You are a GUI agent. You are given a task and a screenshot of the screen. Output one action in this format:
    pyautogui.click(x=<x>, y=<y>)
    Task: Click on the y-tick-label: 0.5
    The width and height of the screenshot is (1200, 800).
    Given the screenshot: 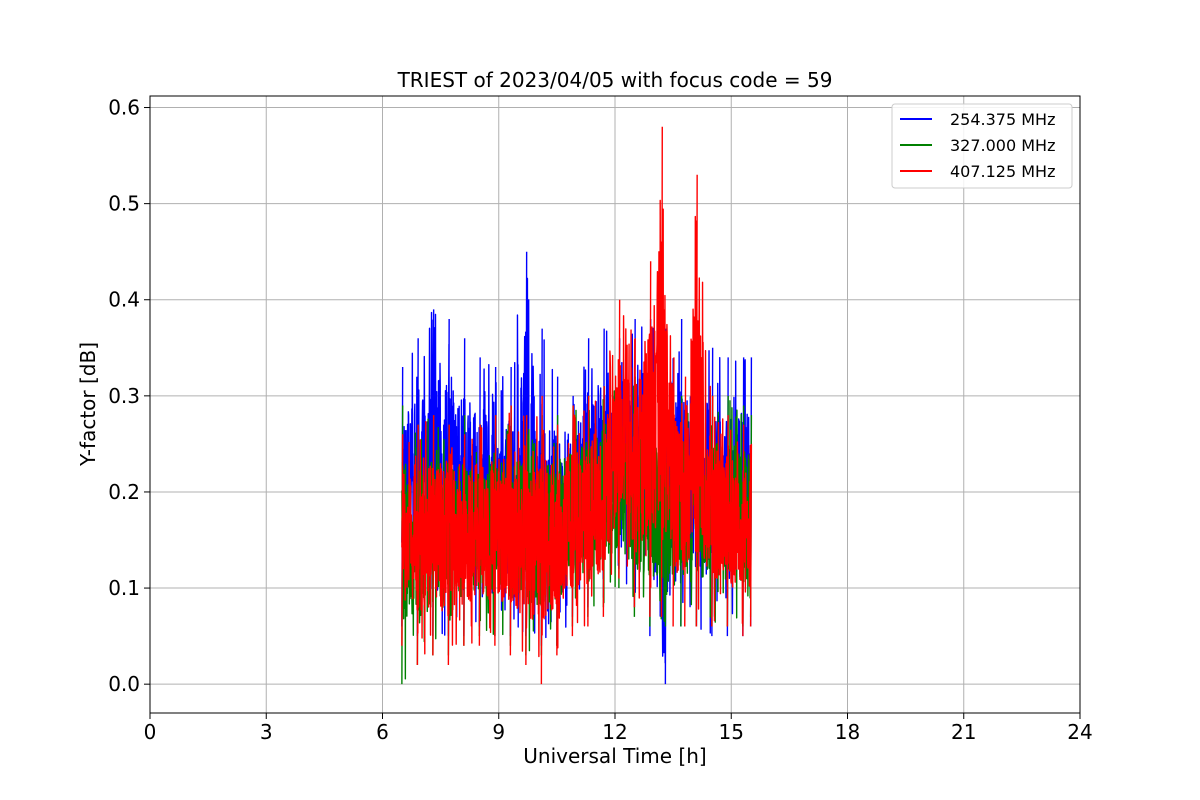 What is the action you would take?
    pyautogui.click(x=124, y=204)
    